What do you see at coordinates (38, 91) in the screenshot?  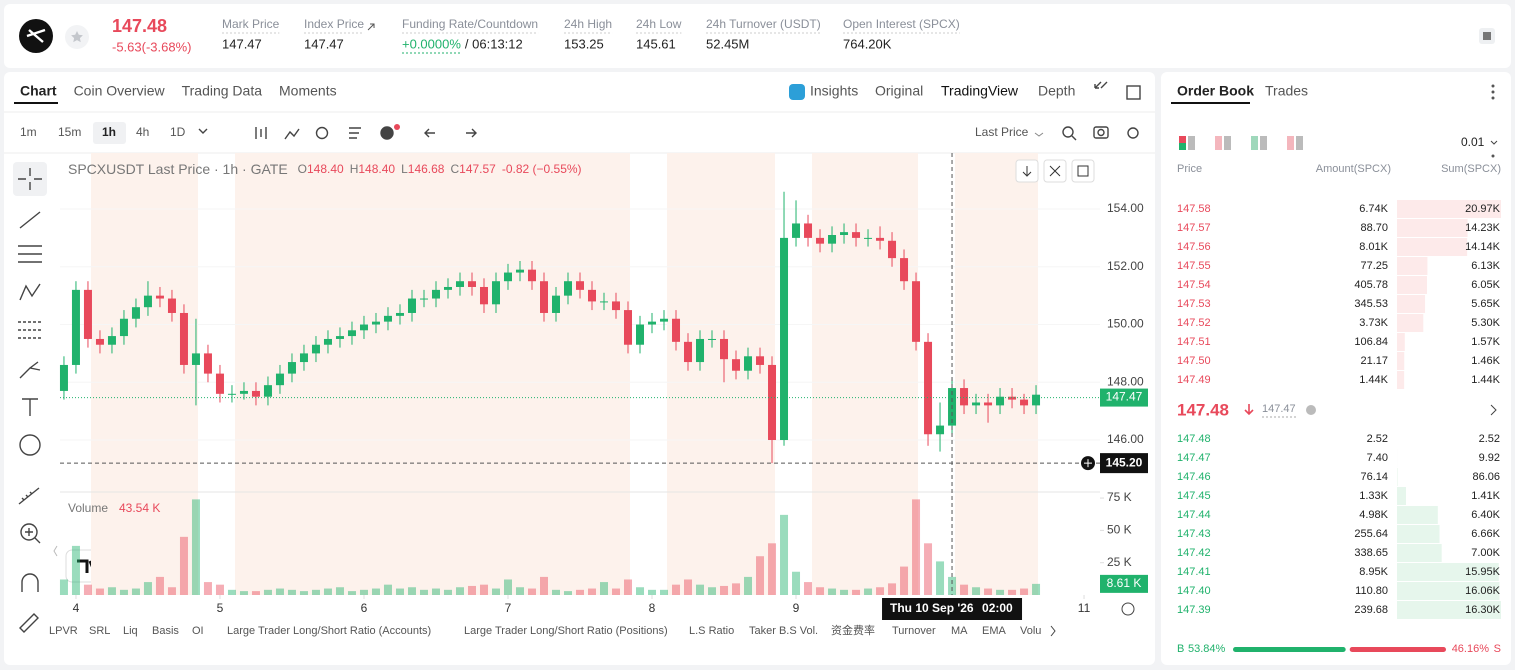 I see `chart-tab: Chart` at bounding box center [38, 91].